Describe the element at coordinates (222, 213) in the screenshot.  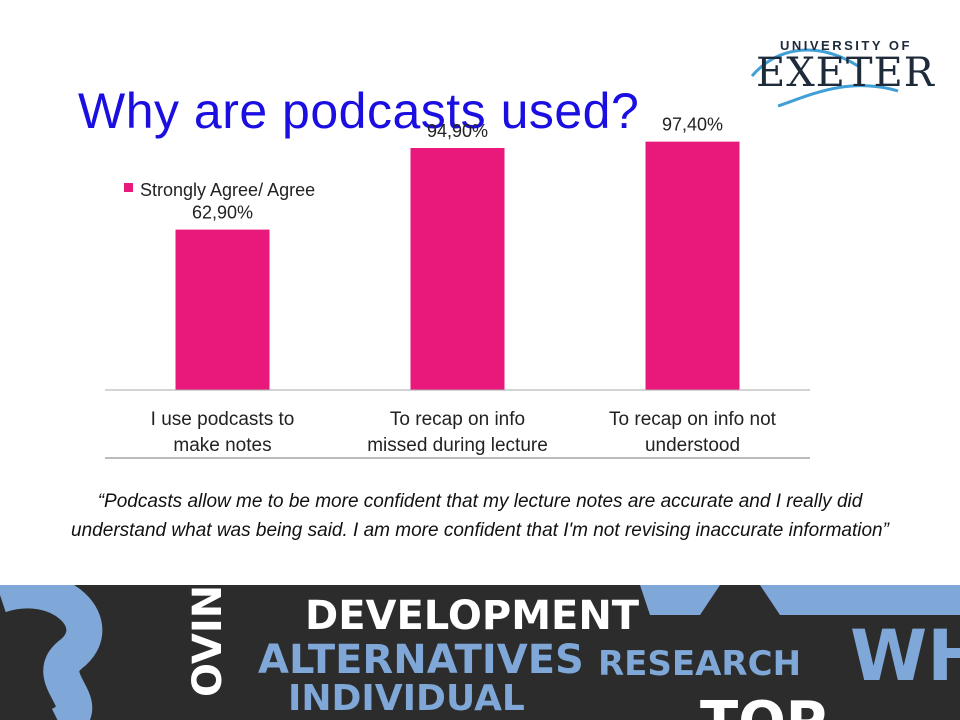
I see `data-label: 62,90%` at that location.